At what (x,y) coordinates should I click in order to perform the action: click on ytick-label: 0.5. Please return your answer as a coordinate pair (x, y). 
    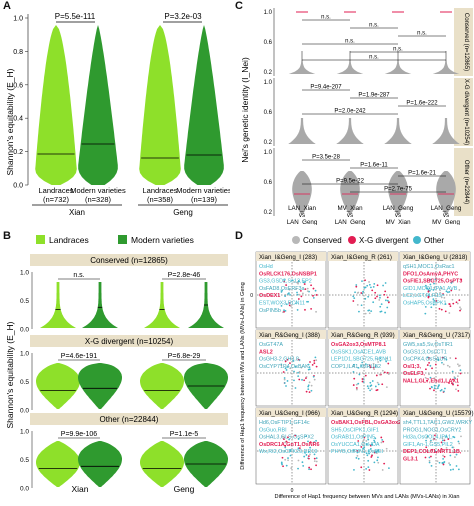
    Looking at the image, I should click on (24, 382).